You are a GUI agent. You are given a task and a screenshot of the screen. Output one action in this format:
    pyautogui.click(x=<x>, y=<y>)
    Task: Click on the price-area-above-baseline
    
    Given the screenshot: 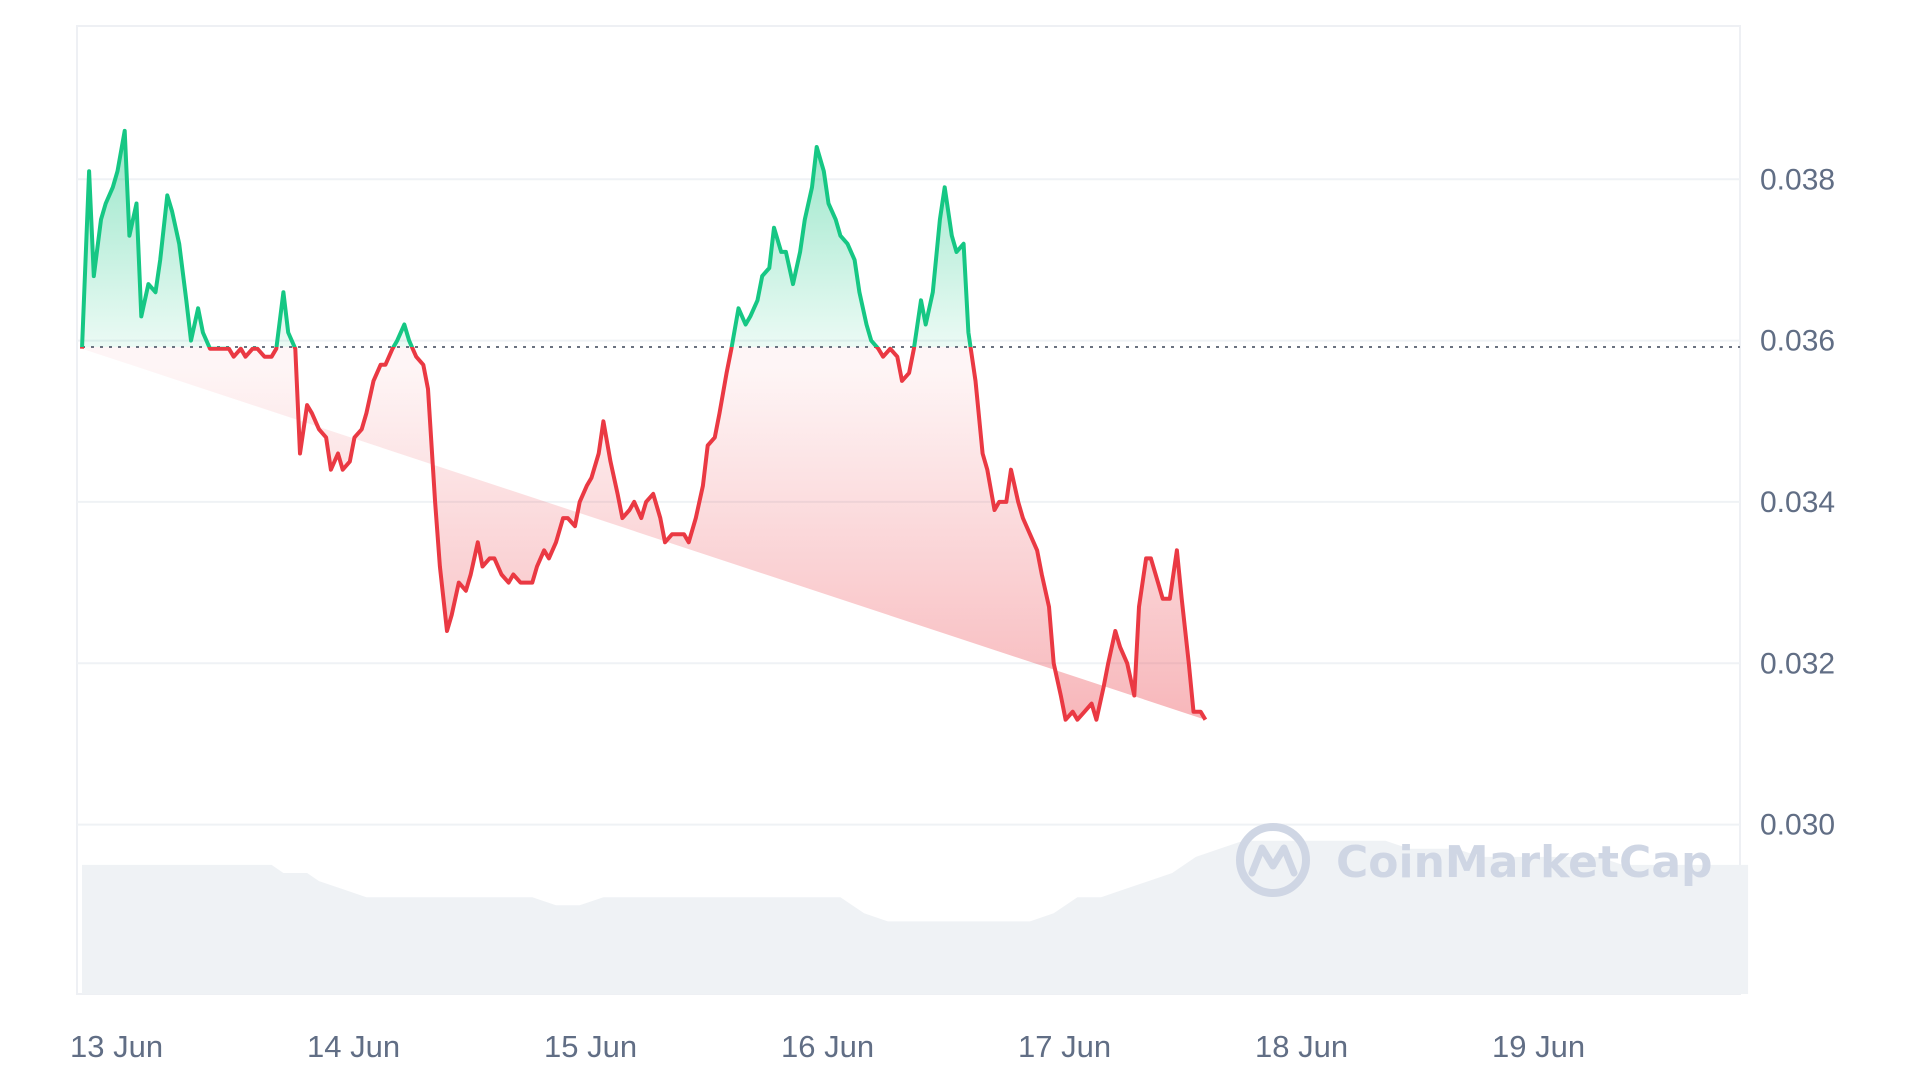 What is the action you would take?
    pyautogui.click(x=526, y=239)
    